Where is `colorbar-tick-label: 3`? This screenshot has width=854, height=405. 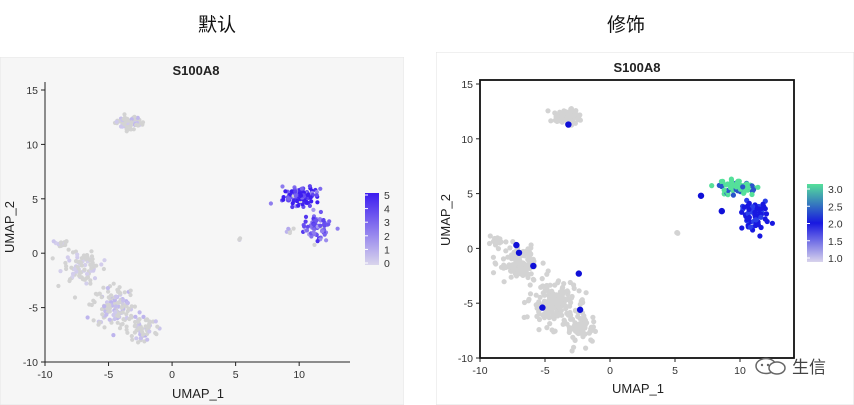 colorbar-tick-label: 3 is located at coordinates (387, 223).